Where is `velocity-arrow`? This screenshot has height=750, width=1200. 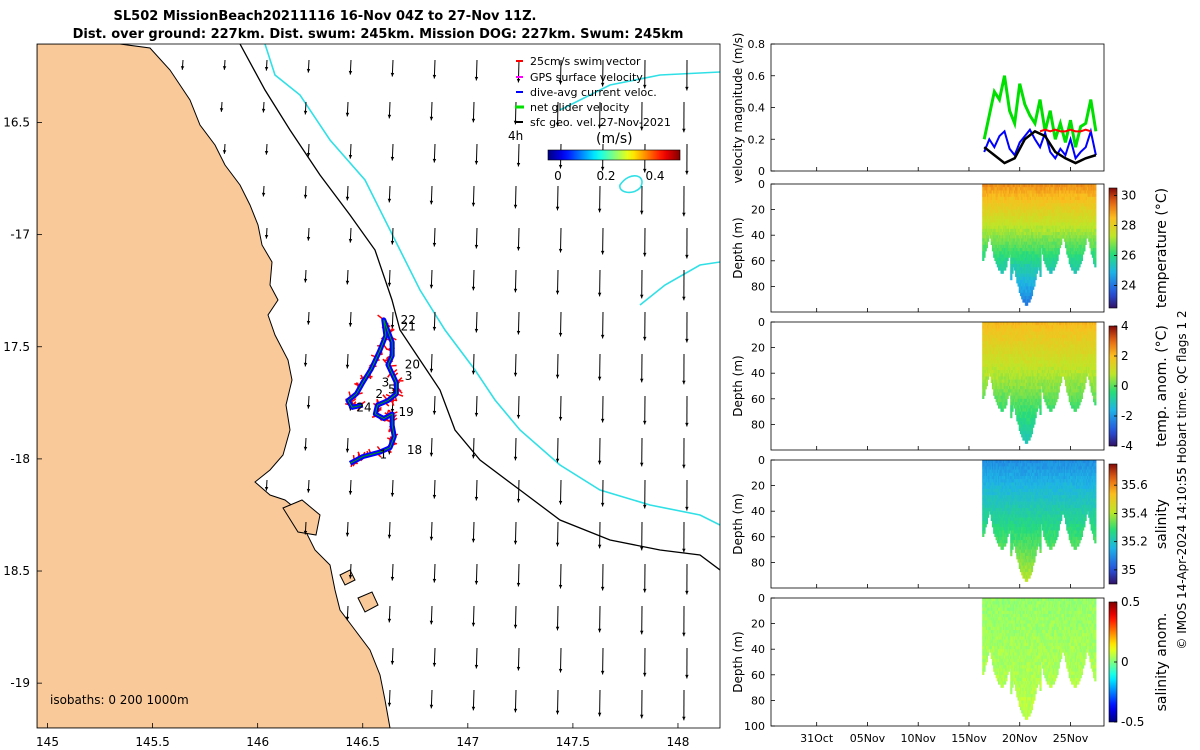 velocity-arrow is located at coordinates (518, 659).